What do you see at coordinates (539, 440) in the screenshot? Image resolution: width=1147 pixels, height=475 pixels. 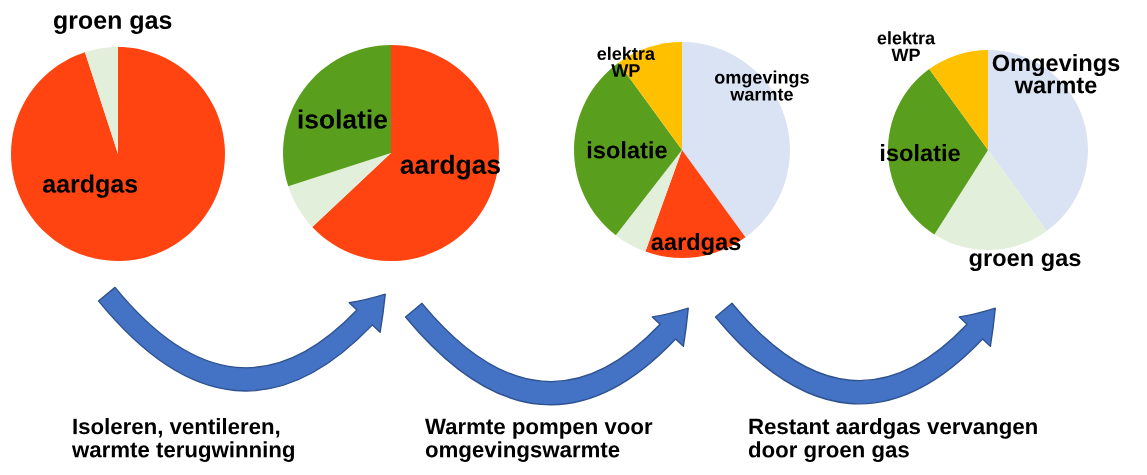 I see `text: Warmte pompen voor omgevingswarmte` at bounding box center [539, 440].